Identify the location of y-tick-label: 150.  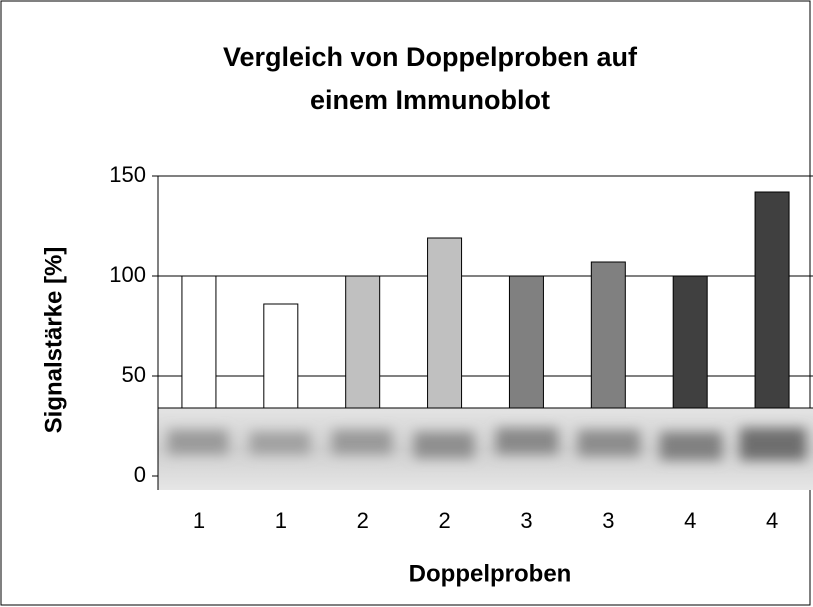
(127, 174).